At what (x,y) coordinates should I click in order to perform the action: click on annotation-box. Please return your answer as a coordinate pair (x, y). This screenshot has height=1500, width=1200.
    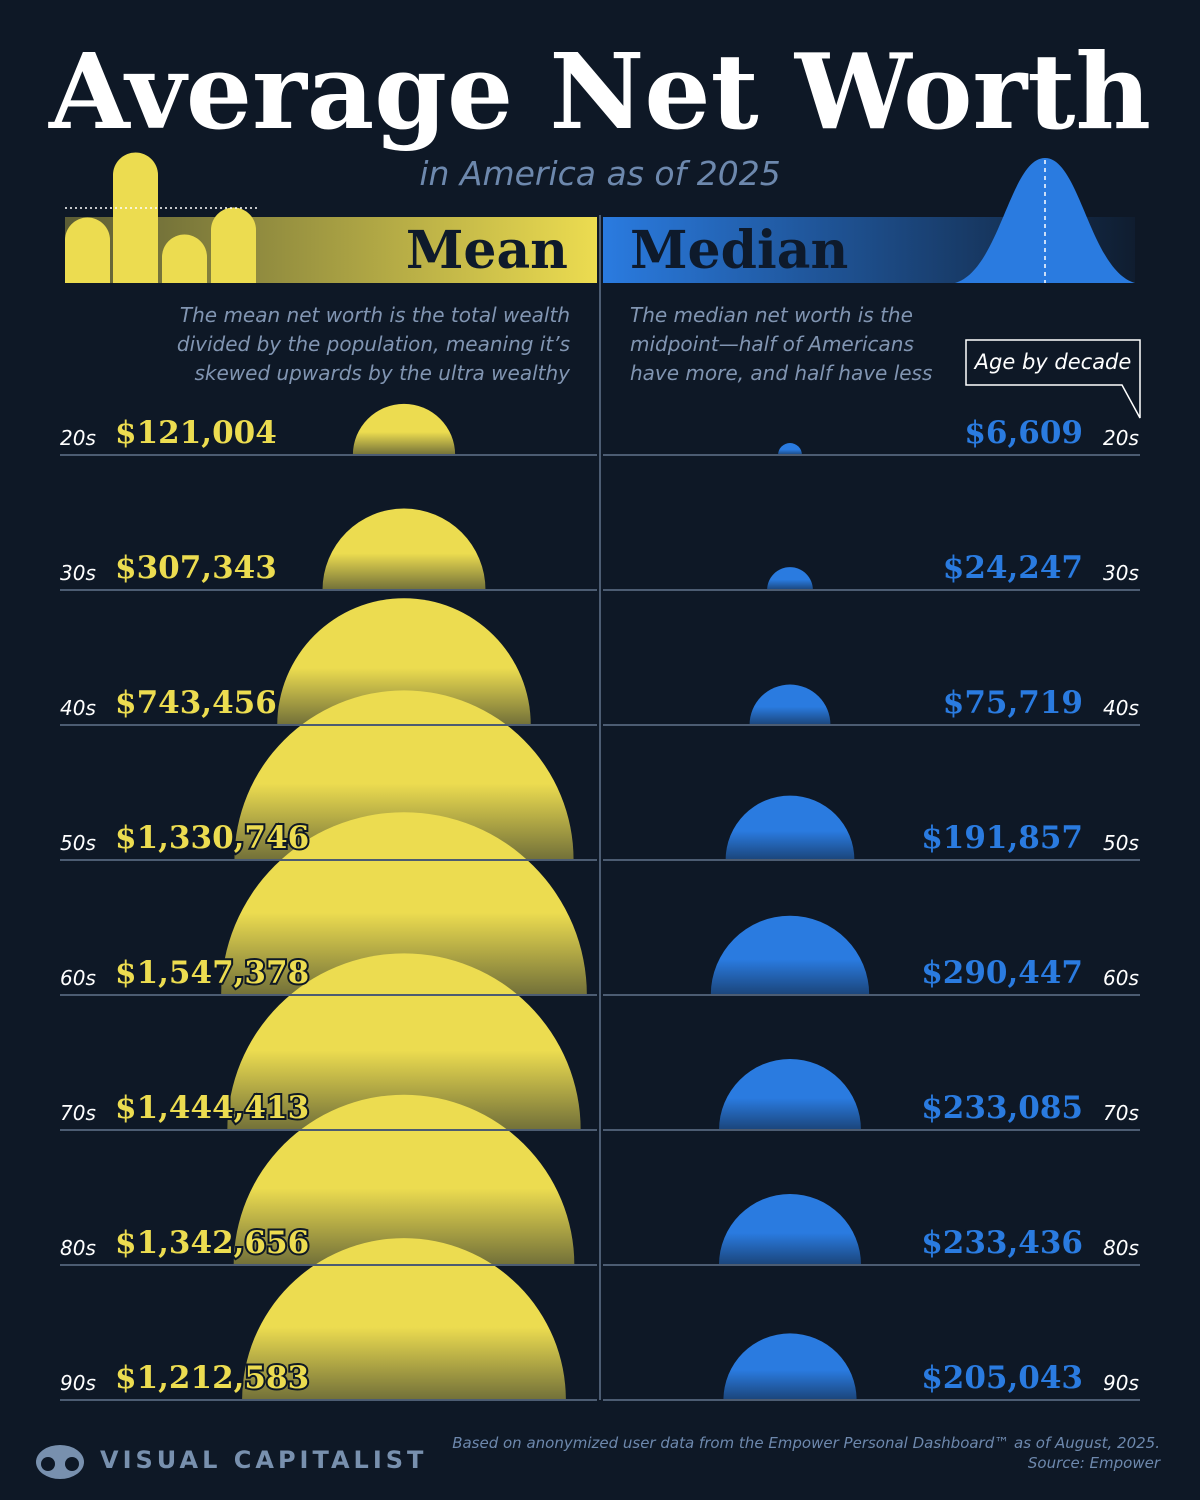
    Looking at the image, I should click on (1053, 379).